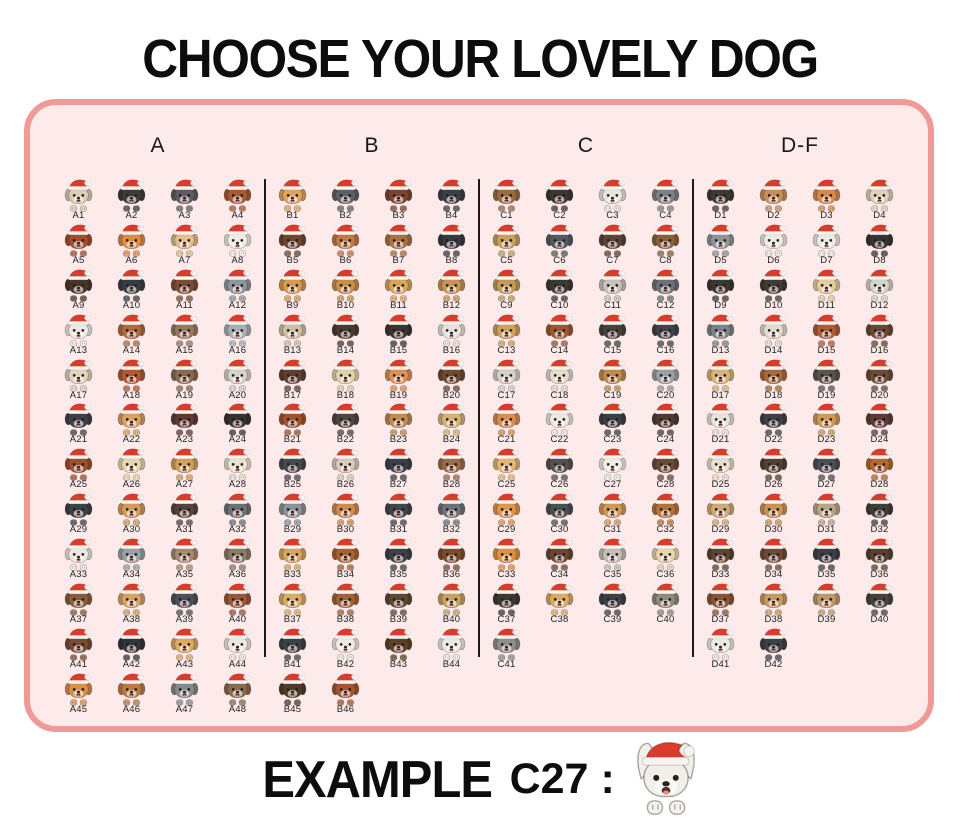 This screenshot has height=829, width=960. I want to click on dog-option-C36: C36, so click(665, 558).